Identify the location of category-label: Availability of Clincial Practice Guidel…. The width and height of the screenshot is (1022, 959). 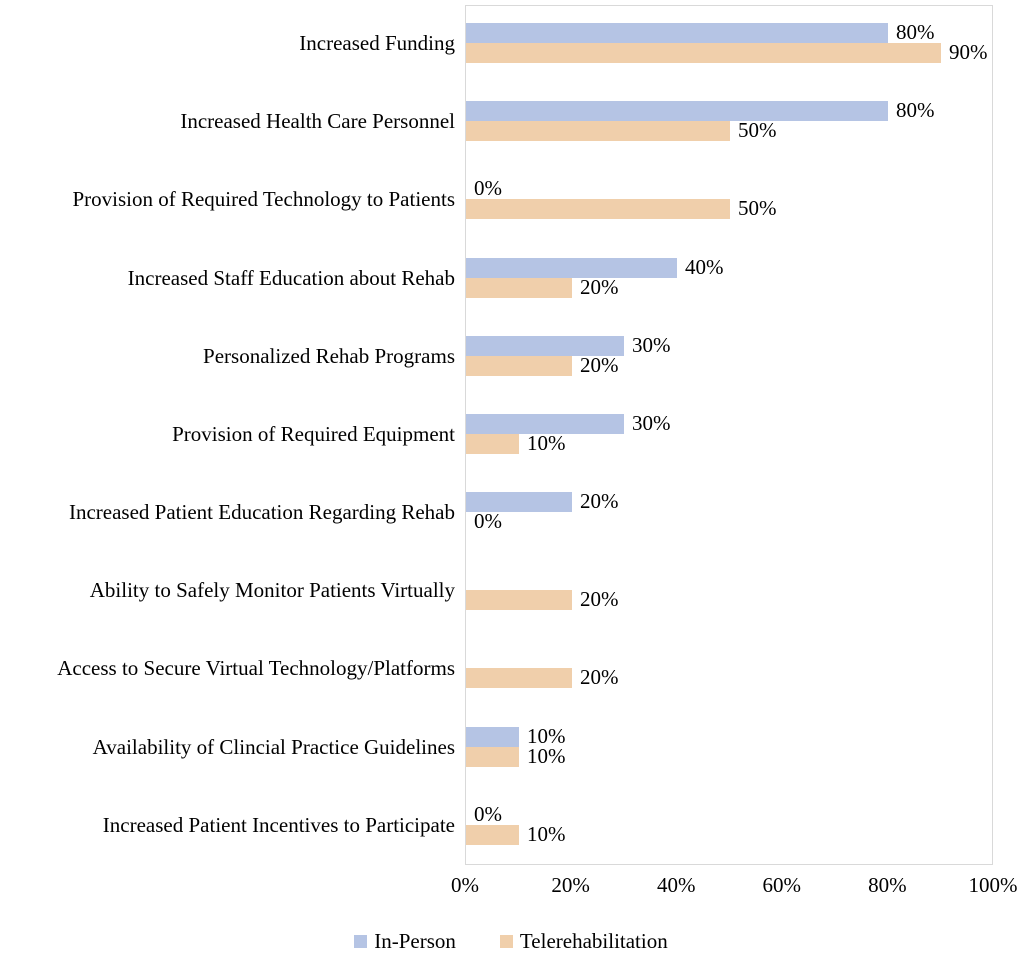
(273, 746).